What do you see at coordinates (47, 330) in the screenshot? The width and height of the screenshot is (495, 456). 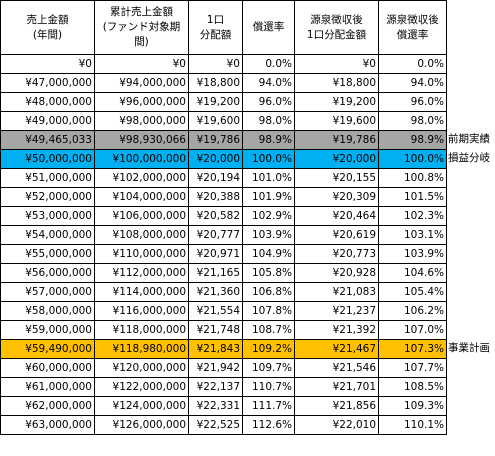 I see `cell-annual-sales: ¥59,000,000` at bounding box center [47, 330].